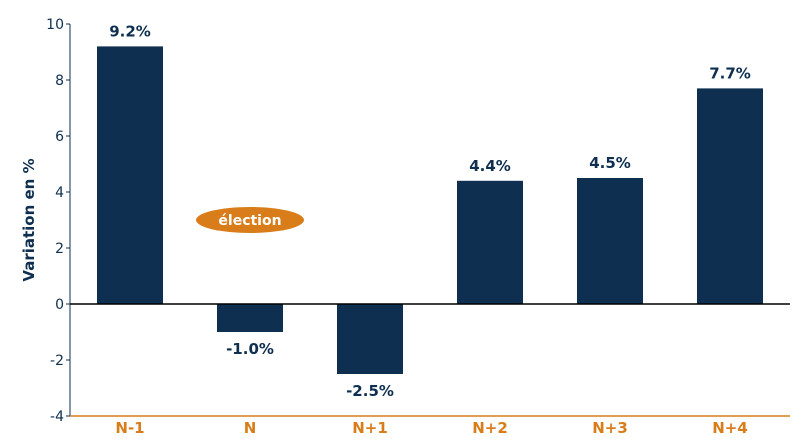 This screenshot has width=810, height=446. I want to click on election-annotation: élection, so click(250, 220).